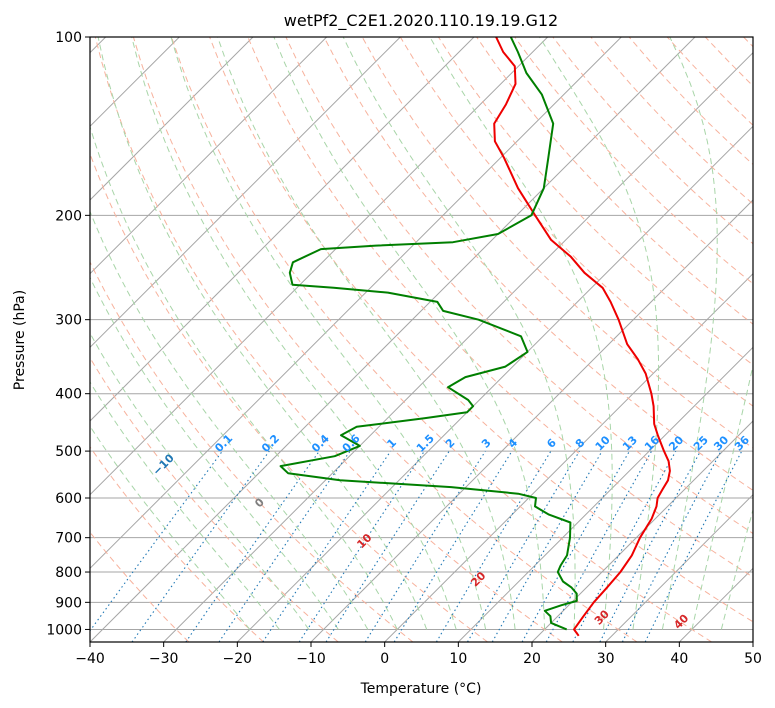 The width and height of the screenshot is (775, 708). Describe the element at coordinates (384, 659) in the screenshot. I see `x-tick-label: 0` at that location.